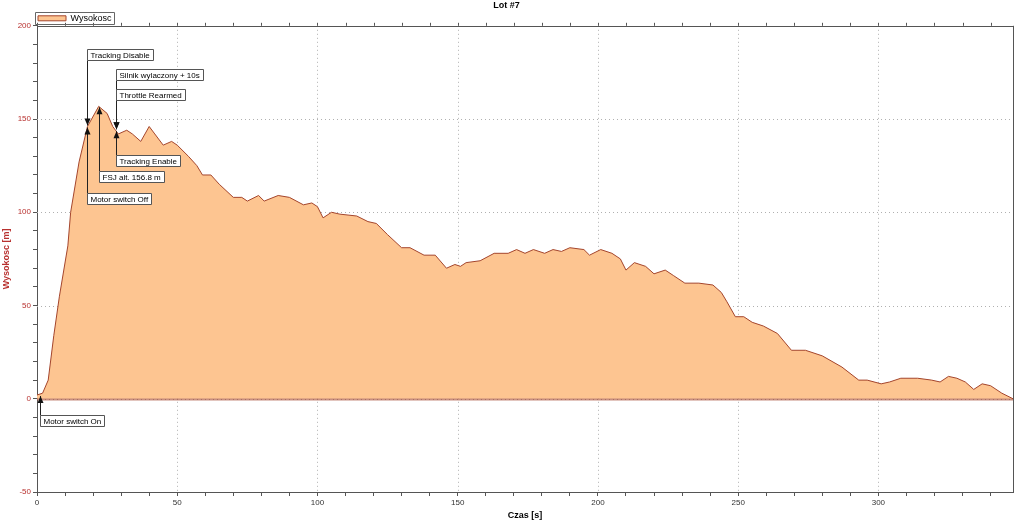 The image size is (1024, 521). Describe the element at coordinates (878, 502) in the screenshot. I see `x-tick-label: 300` at that location.